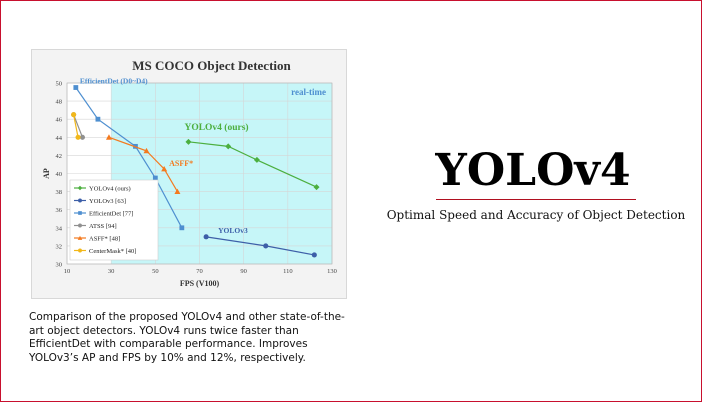  Describe the element at coordinates (114, 220) in the screenshot. I see `legend-box` at that location.